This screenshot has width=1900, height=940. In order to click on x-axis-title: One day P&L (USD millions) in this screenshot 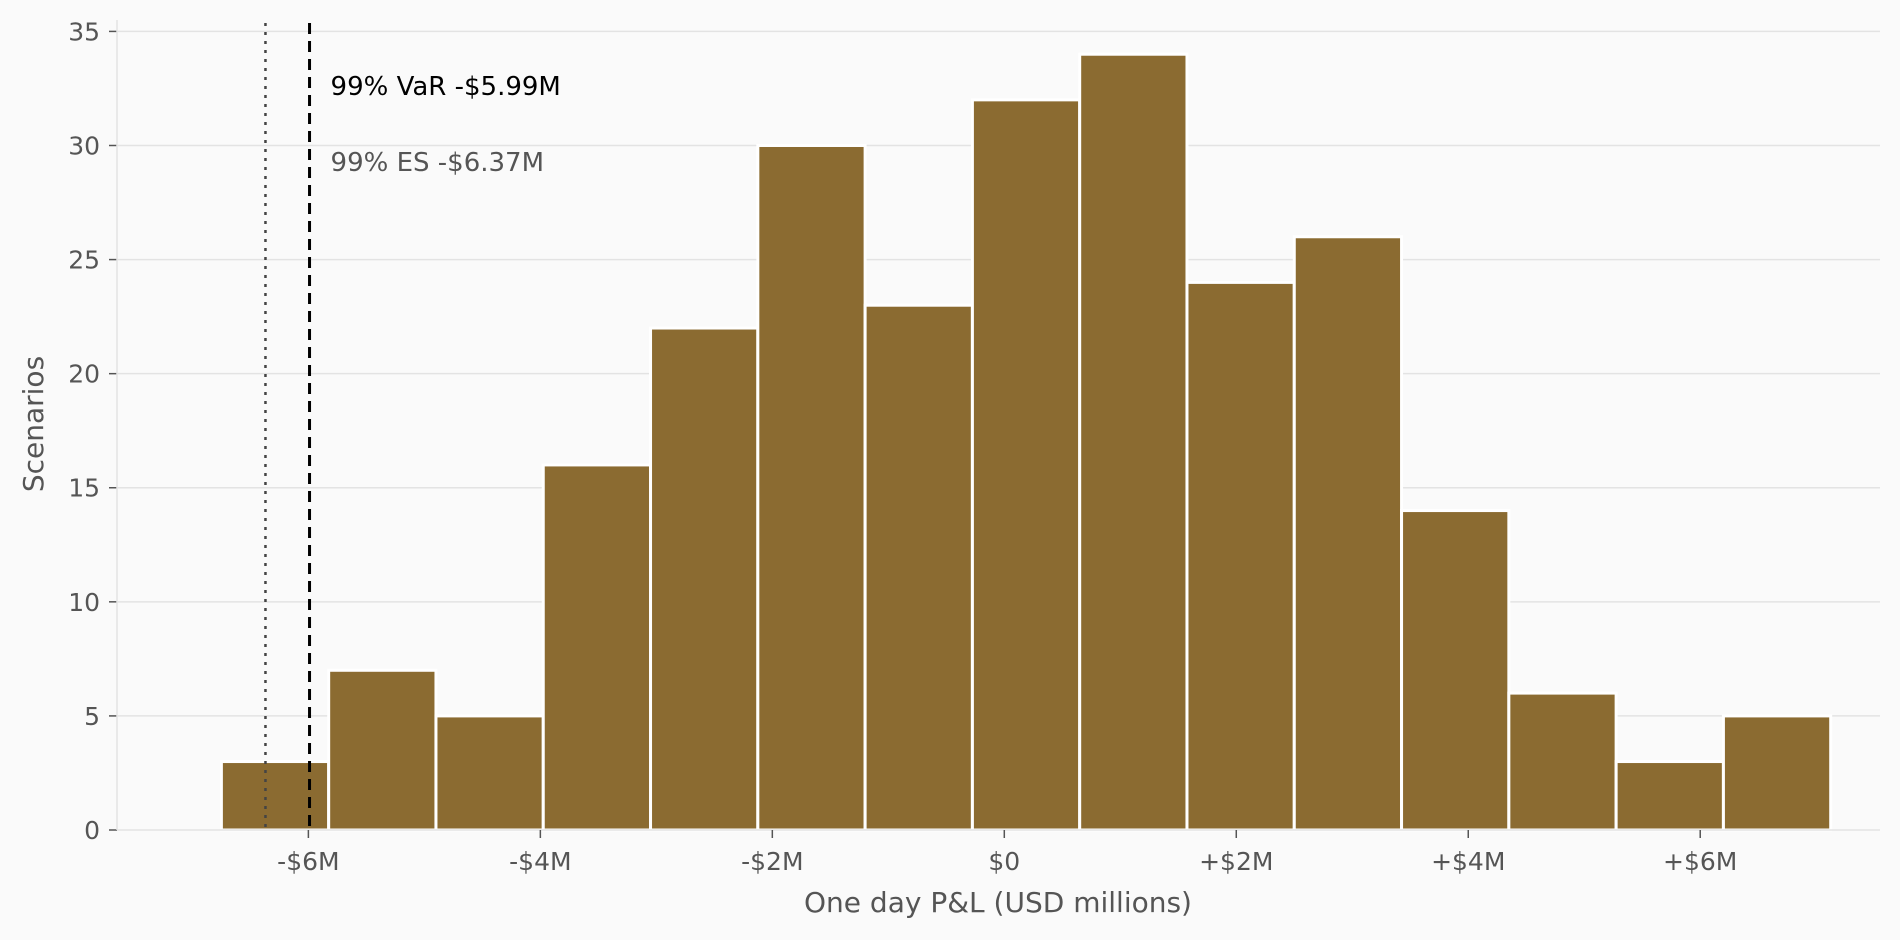, I will do `click(998, 902)`.